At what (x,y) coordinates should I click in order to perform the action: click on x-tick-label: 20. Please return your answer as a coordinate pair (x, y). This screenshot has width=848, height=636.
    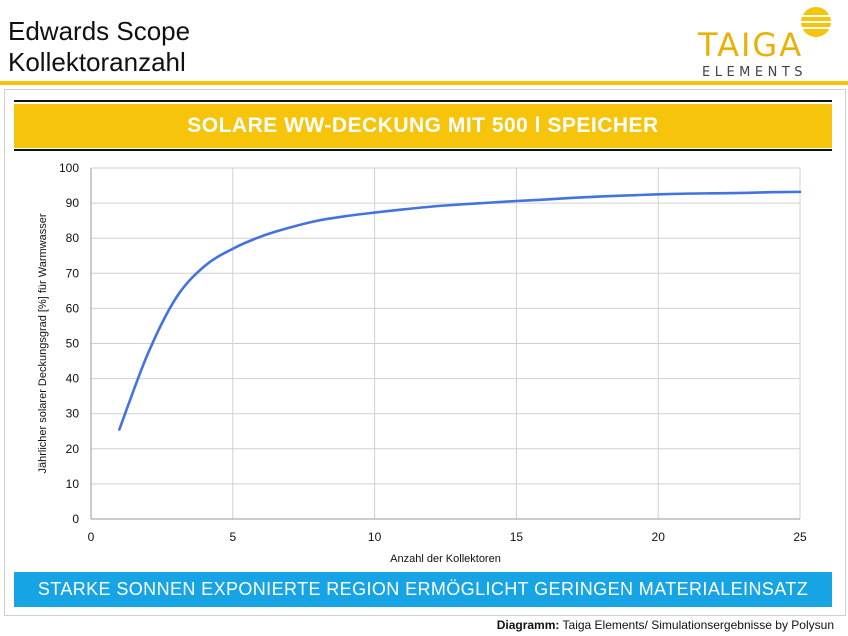
    Looking at the image, I should click on (659, 537).